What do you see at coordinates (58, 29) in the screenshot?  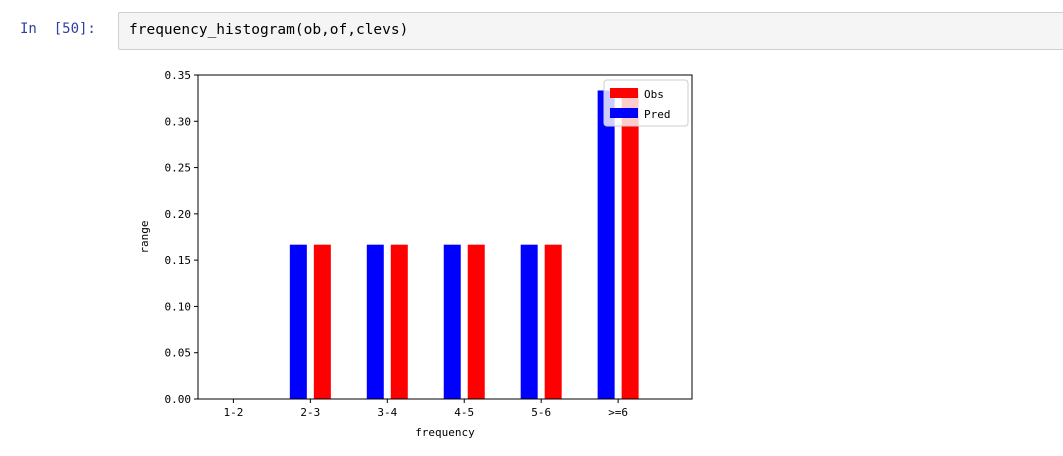 I see `cell-prompt: In [50]:` at bounding box center [58, 29].